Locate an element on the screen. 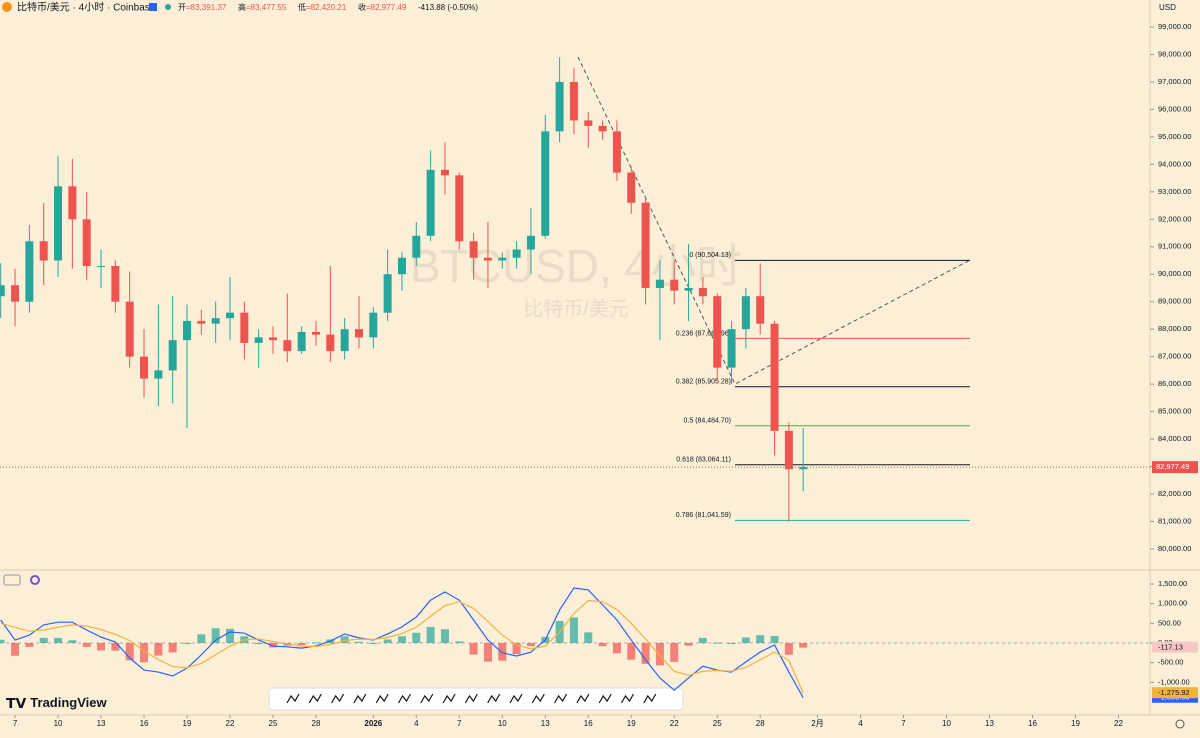 This screenshot has height=738, width=1200. y-tick-label: 81,000.00 is located at coordinates (1174, 520).